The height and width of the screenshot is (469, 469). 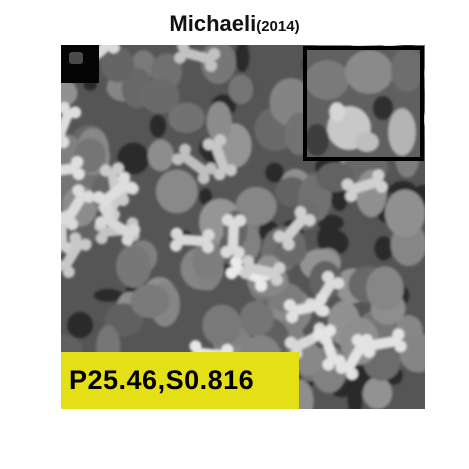 I want to click on zoom-inset, so click(x=363, y=103).